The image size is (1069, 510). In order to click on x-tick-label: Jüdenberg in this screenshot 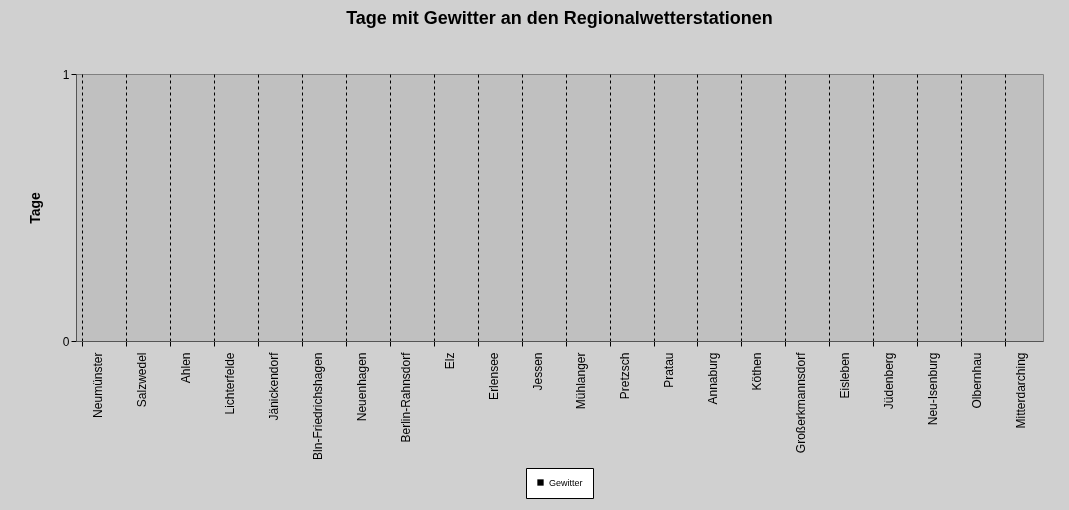, I will do `click(889, 381)`.